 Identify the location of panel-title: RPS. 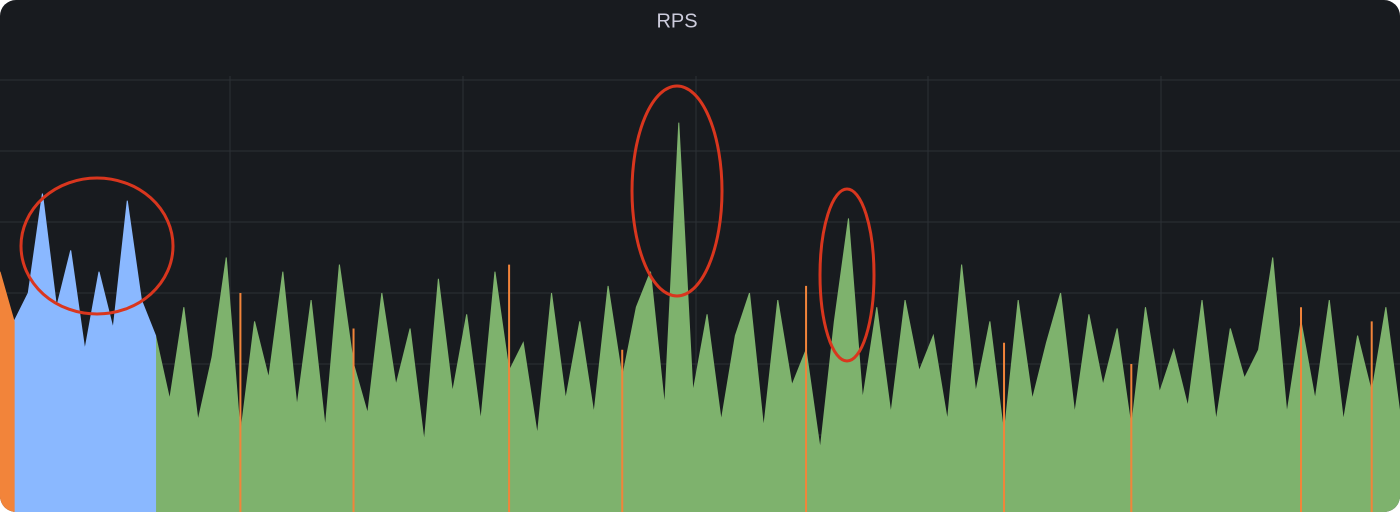
(676, 21).